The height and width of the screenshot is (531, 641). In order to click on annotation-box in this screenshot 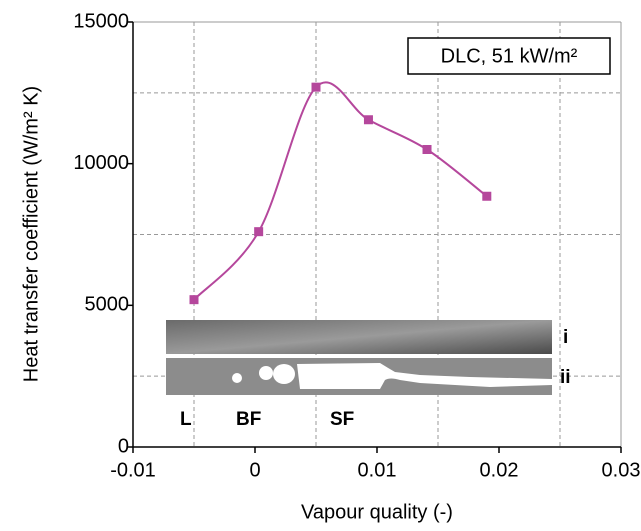, I will do `click(509, 56)`.